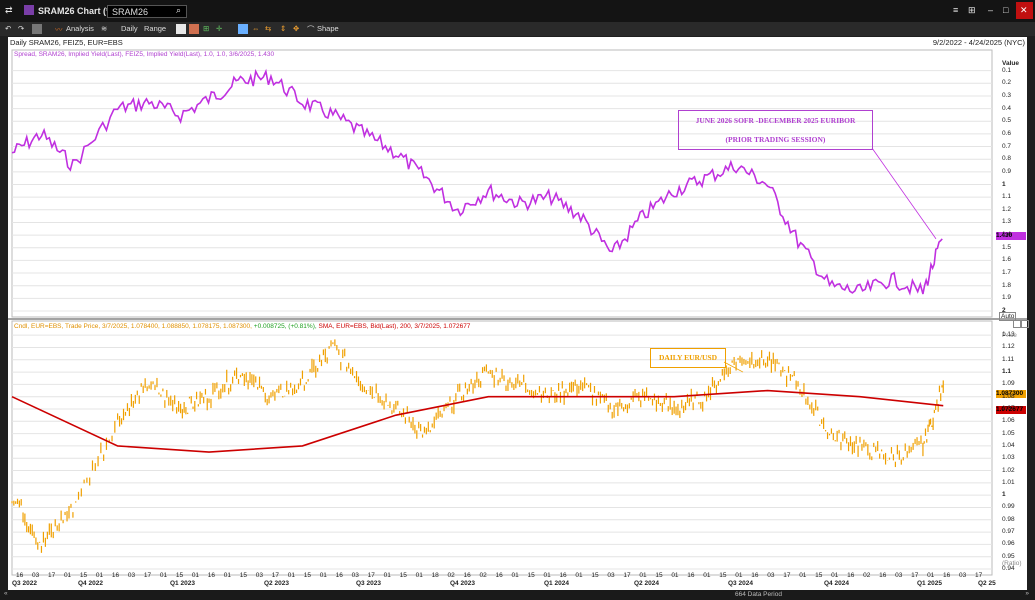 The width and height of the screenshot is (1035, 600). What do you see at coordinates (1008, 568) in the screenshot?
I see `lower-tick-label: 0.94` at bounding box center [1008, 568].